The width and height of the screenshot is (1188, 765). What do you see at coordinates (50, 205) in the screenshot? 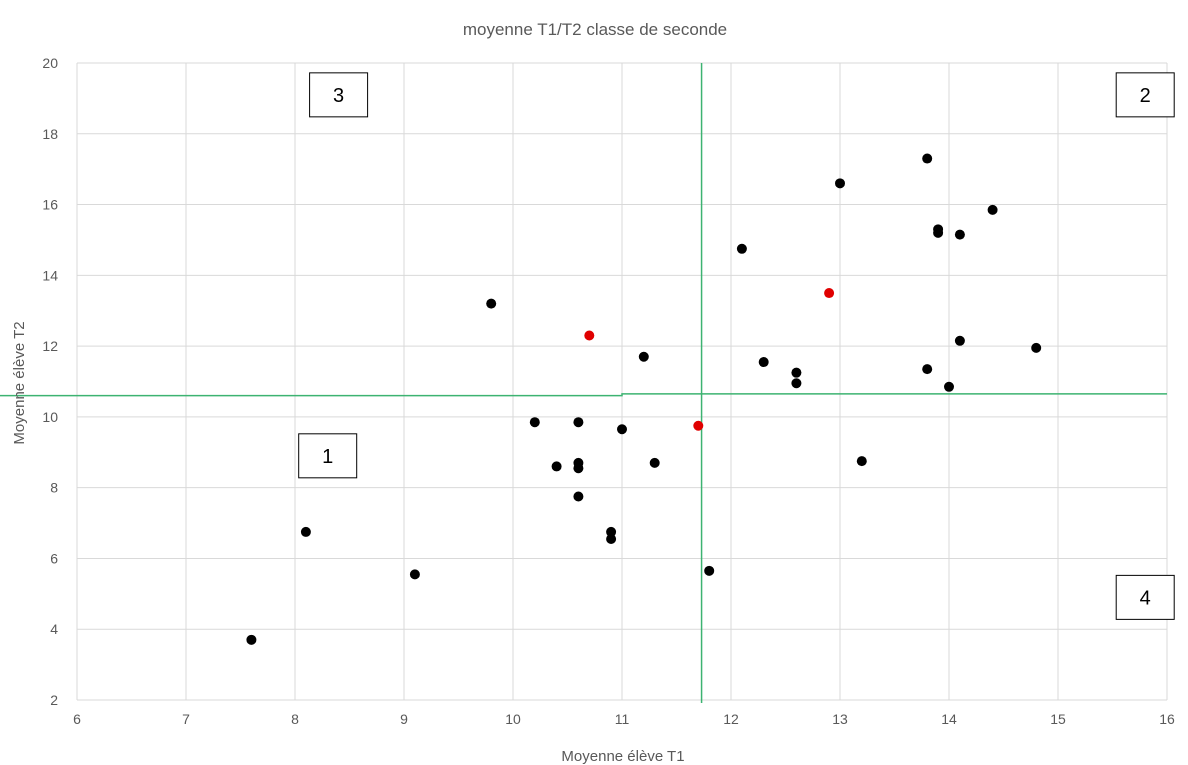
I see `y-tick-16: 16` at bounding box center [50, 205].